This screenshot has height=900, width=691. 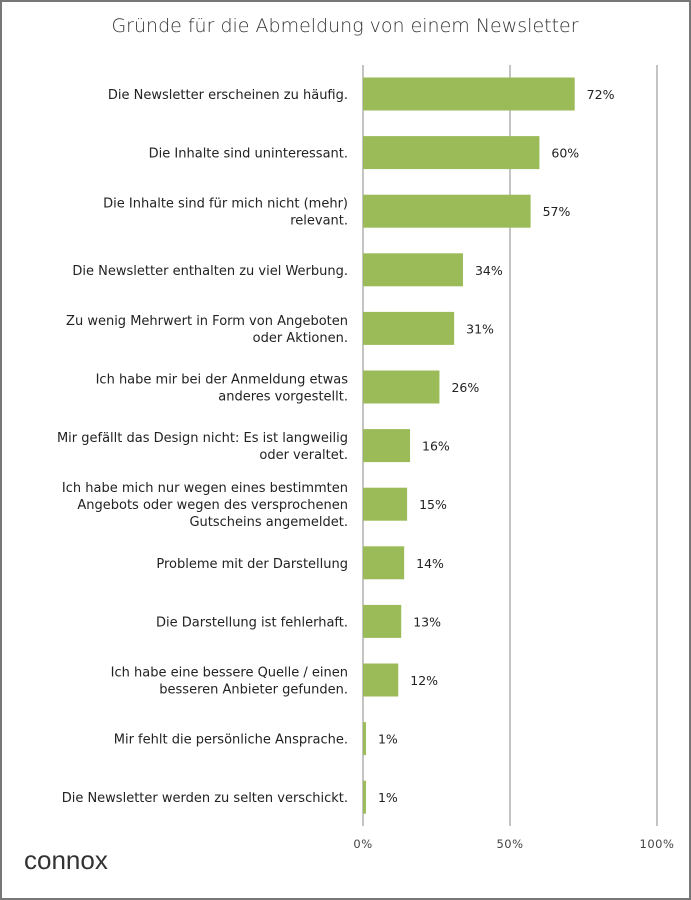 What do you see at coordinates (465, 387) in the screenshot?
I see `data-label: 26%` at bounding box center [465, 387].